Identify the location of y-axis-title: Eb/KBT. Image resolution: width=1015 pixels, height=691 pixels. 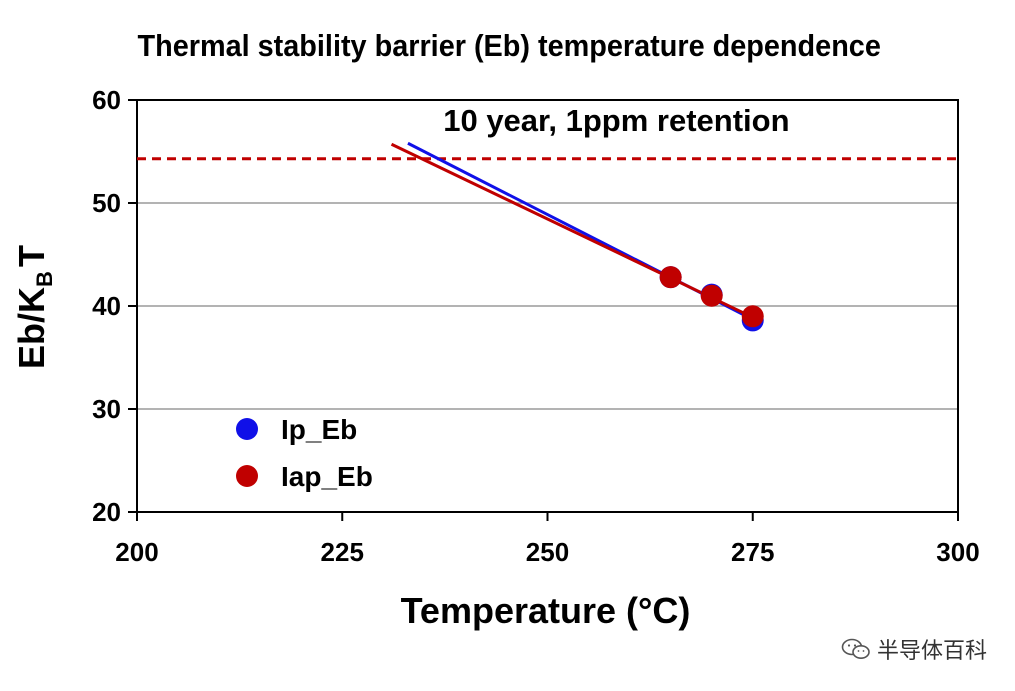
(34, 307).